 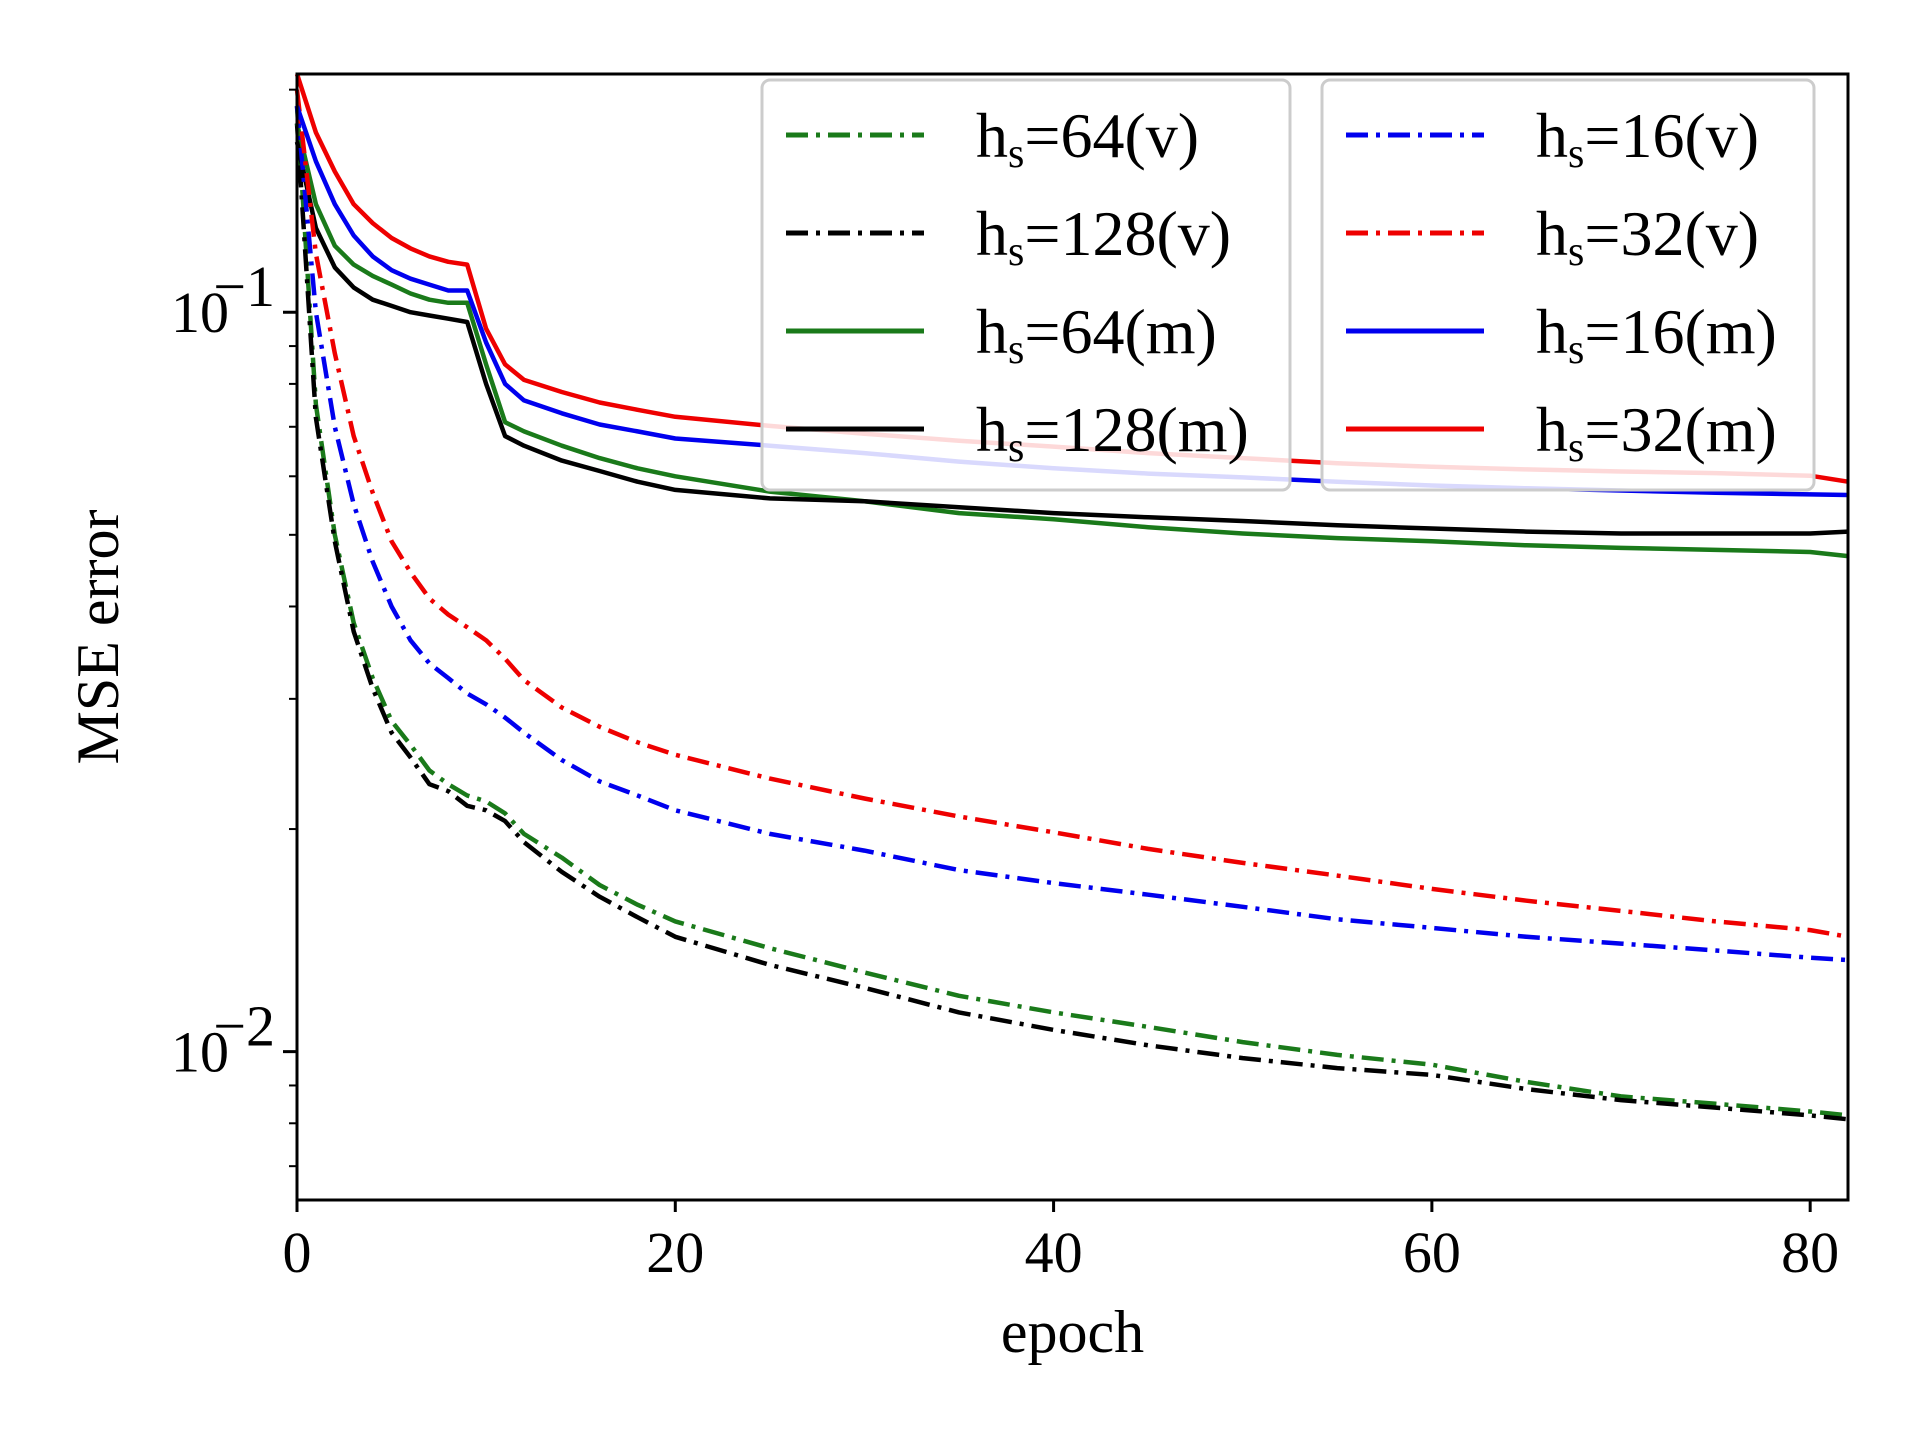 What do you see at coordinates (1112, 432) in the screenshot?
I see `legend-label: hs=128(m)` at bounding box center [1112, 432].